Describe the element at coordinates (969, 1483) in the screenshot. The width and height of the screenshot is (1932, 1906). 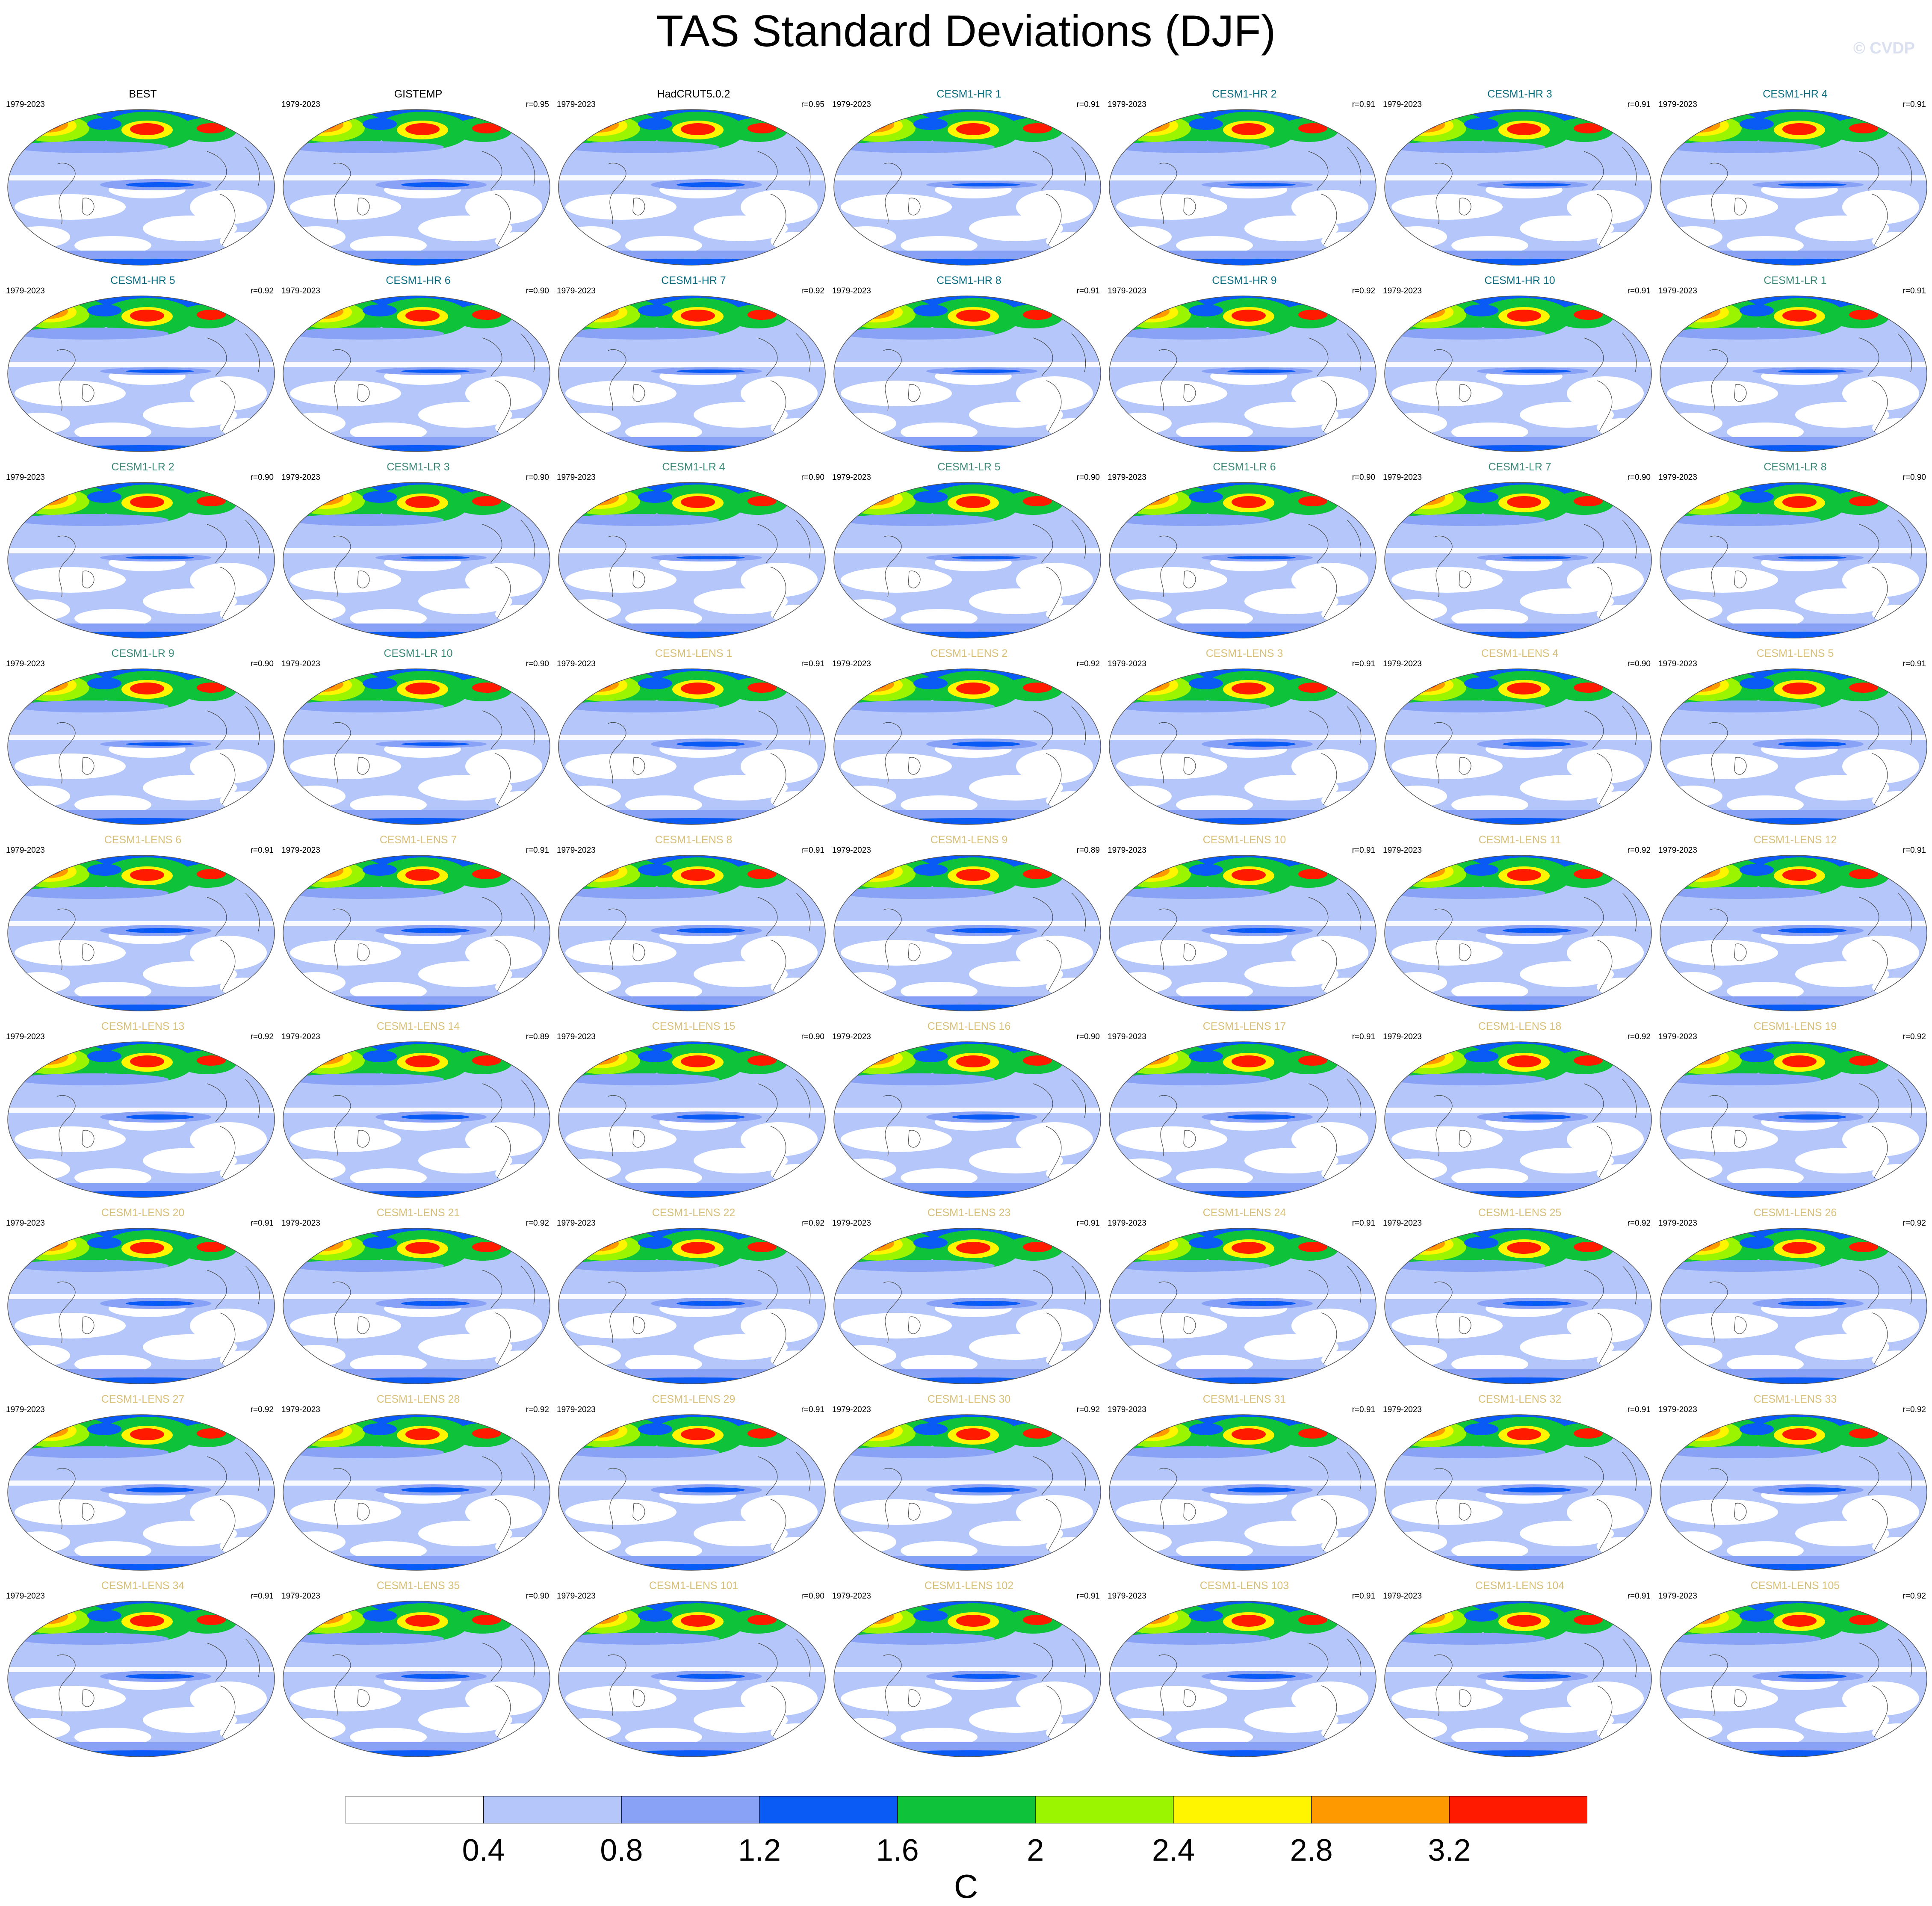
I see `map-panel: CESM1-LENS 30 1979-2023 r=0.92` at that location.